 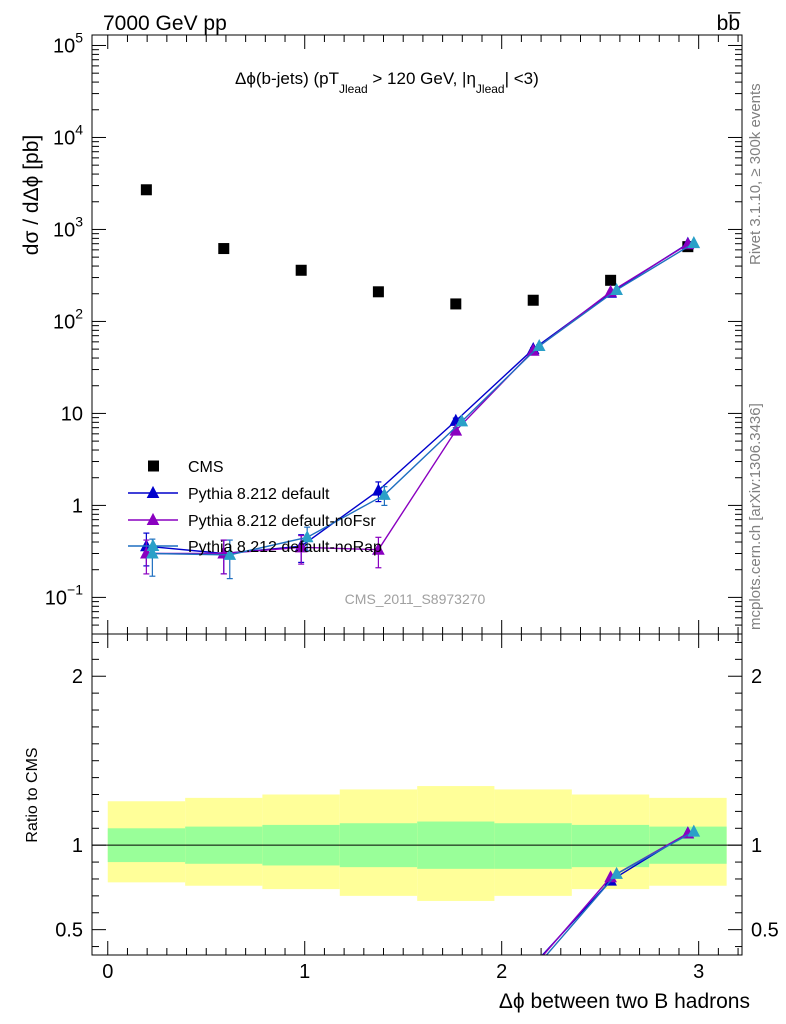 What do you see at coordinates (756, 677) in the screenshot?
I see `ratio-y-tick-label-right: 2` at bounding box center [756, 677].